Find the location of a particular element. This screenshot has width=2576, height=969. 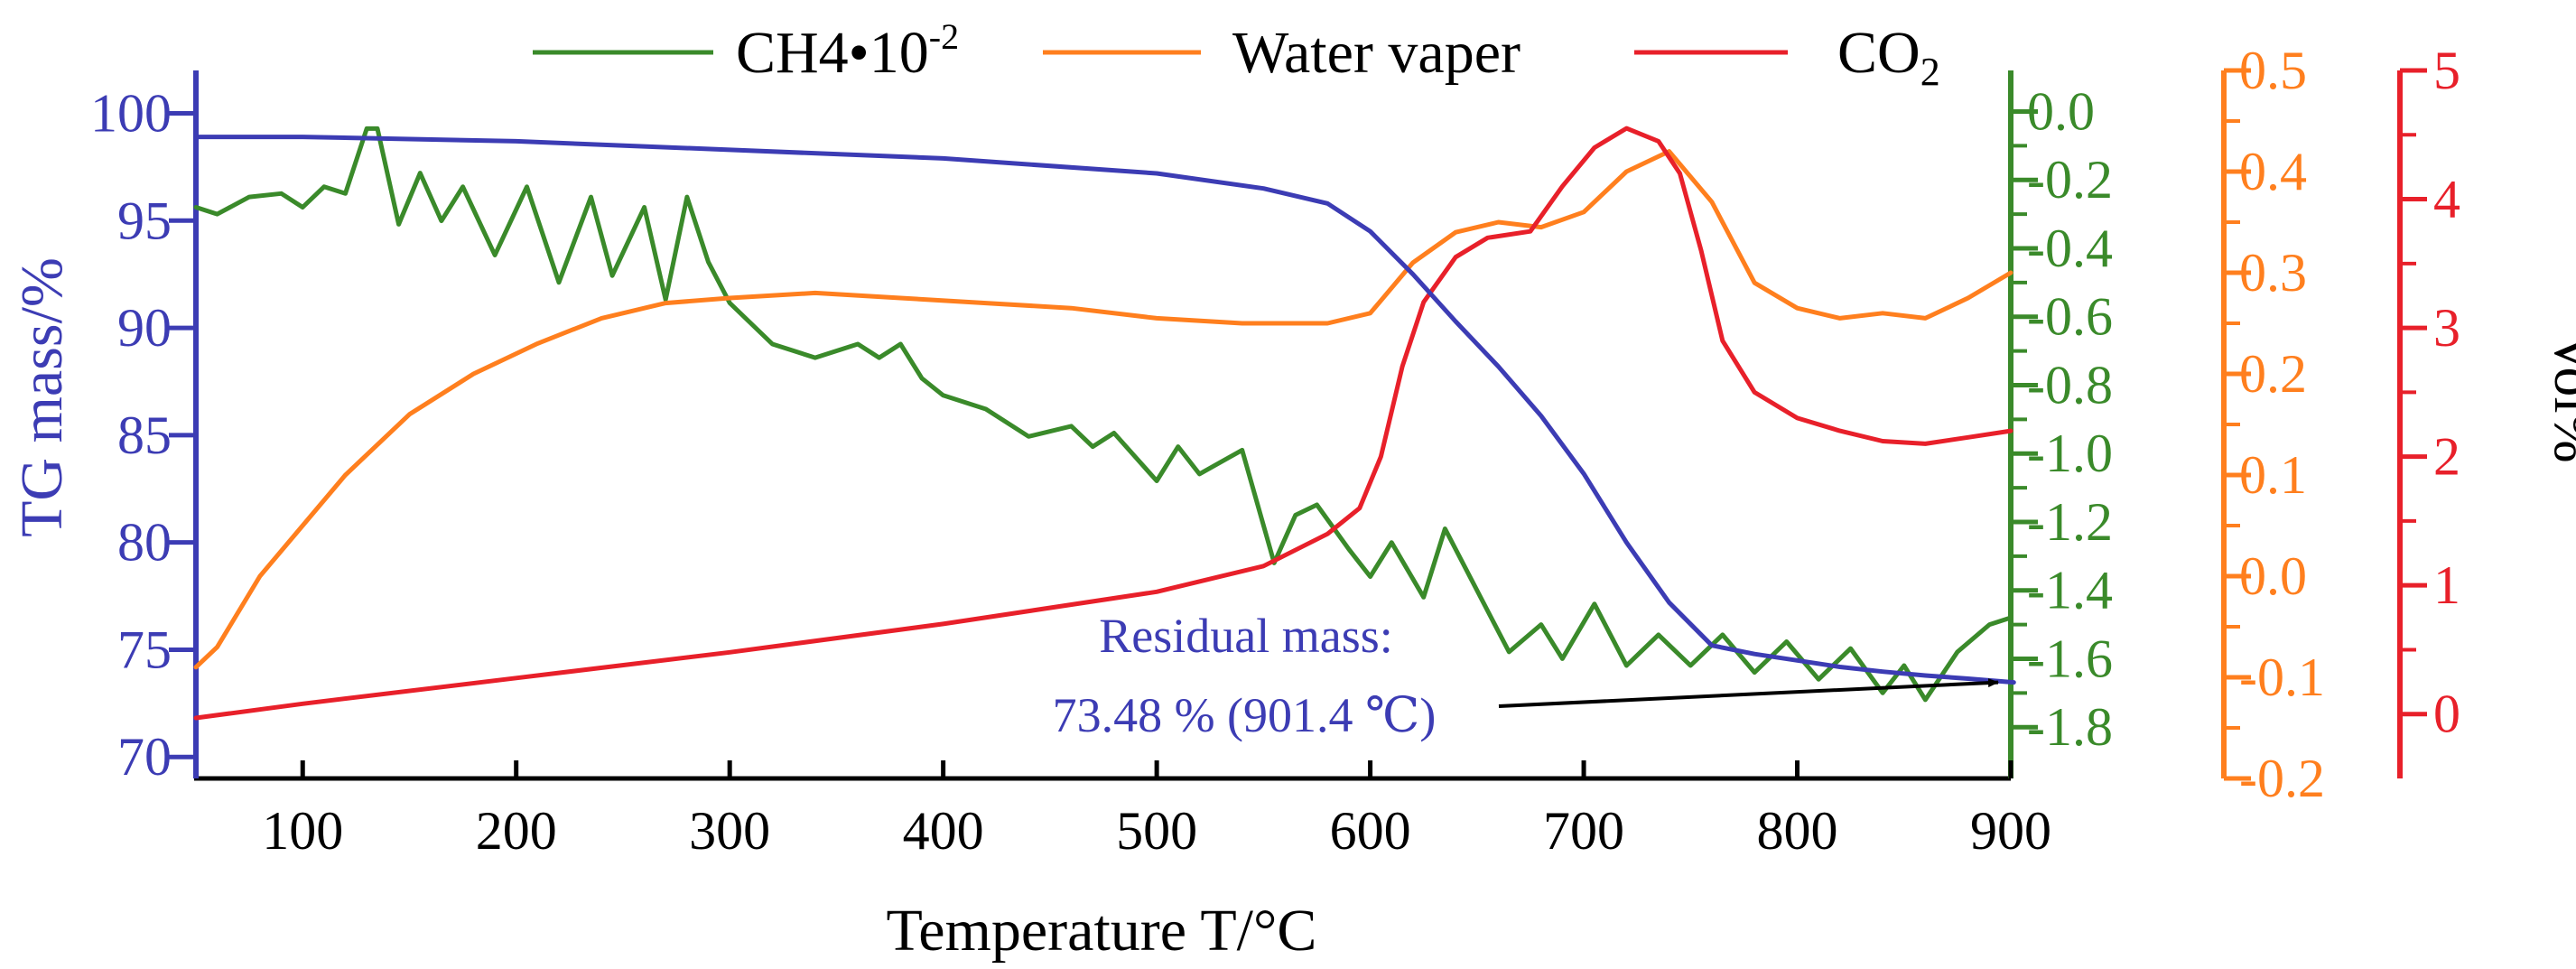

x-tick-label: 800 is located at coordinates (1797, 831).